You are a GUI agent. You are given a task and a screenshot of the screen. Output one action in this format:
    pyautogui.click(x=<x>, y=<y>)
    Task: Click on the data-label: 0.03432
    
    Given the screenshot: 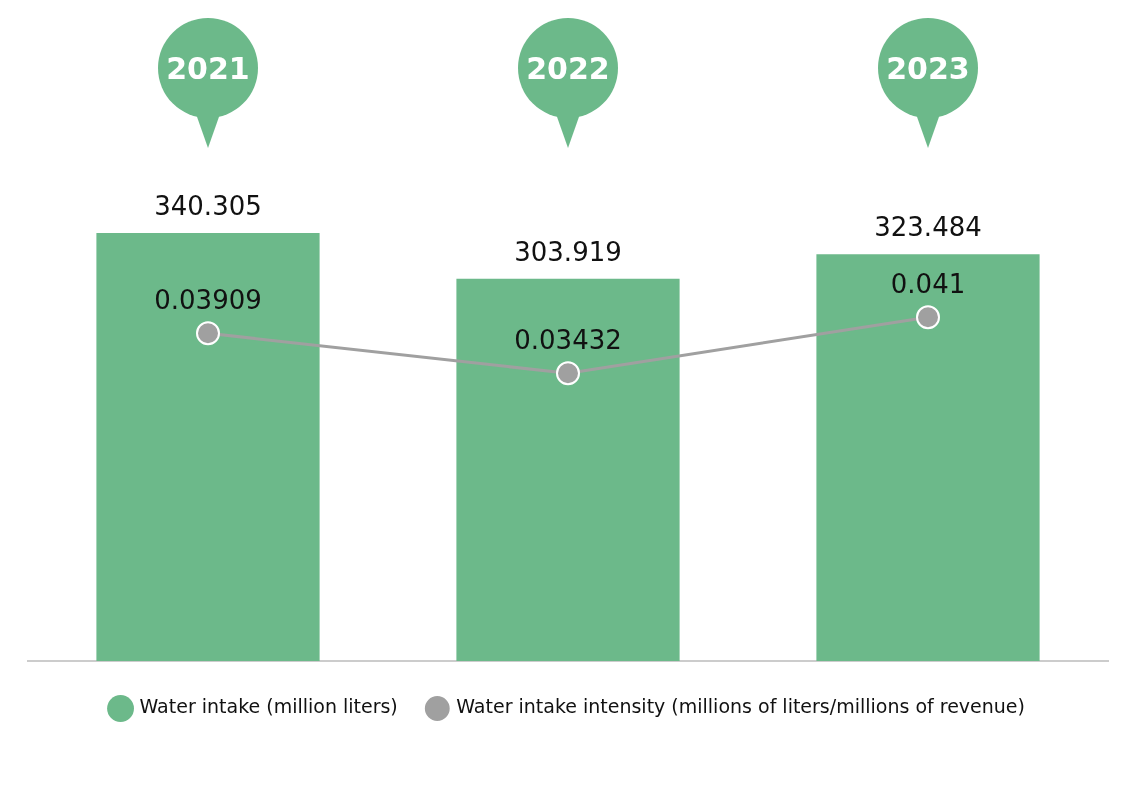 What is the action you would take?
    pyautogui.click(x=568, y=340)
    